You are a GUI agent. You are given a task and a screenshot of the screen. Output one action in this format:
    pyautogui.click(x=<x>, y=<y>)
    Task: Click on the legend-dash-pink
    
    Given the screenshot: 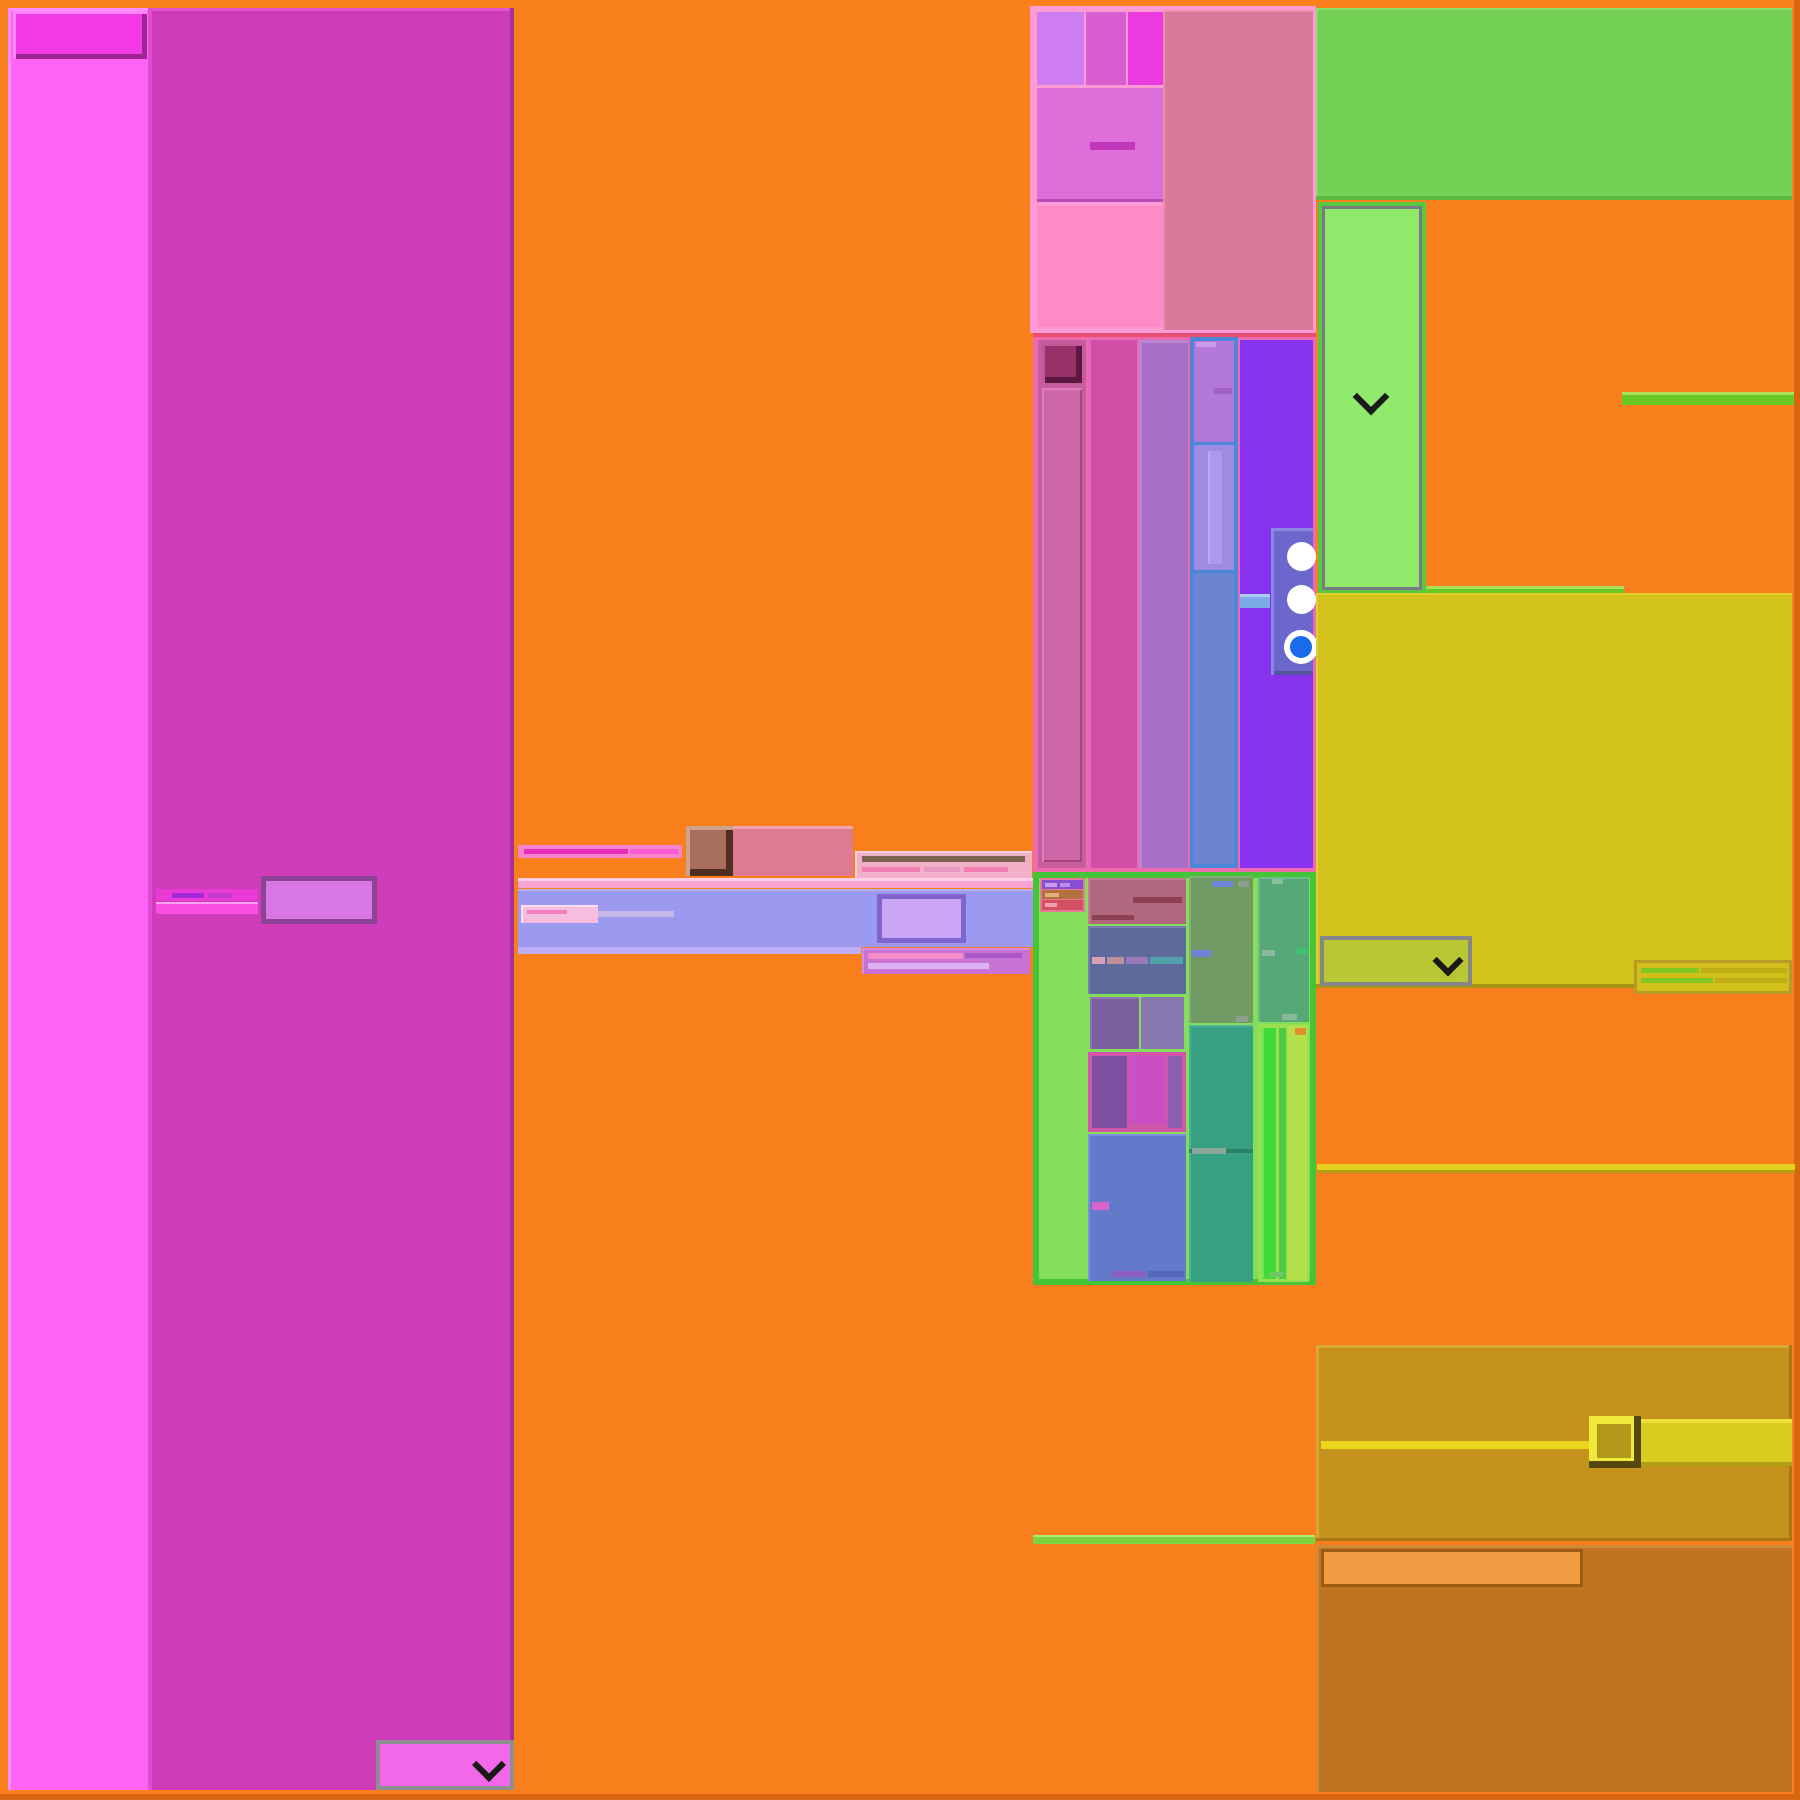 What is the action you would take?
    pyautogui.click(x=1051, y=905)
    